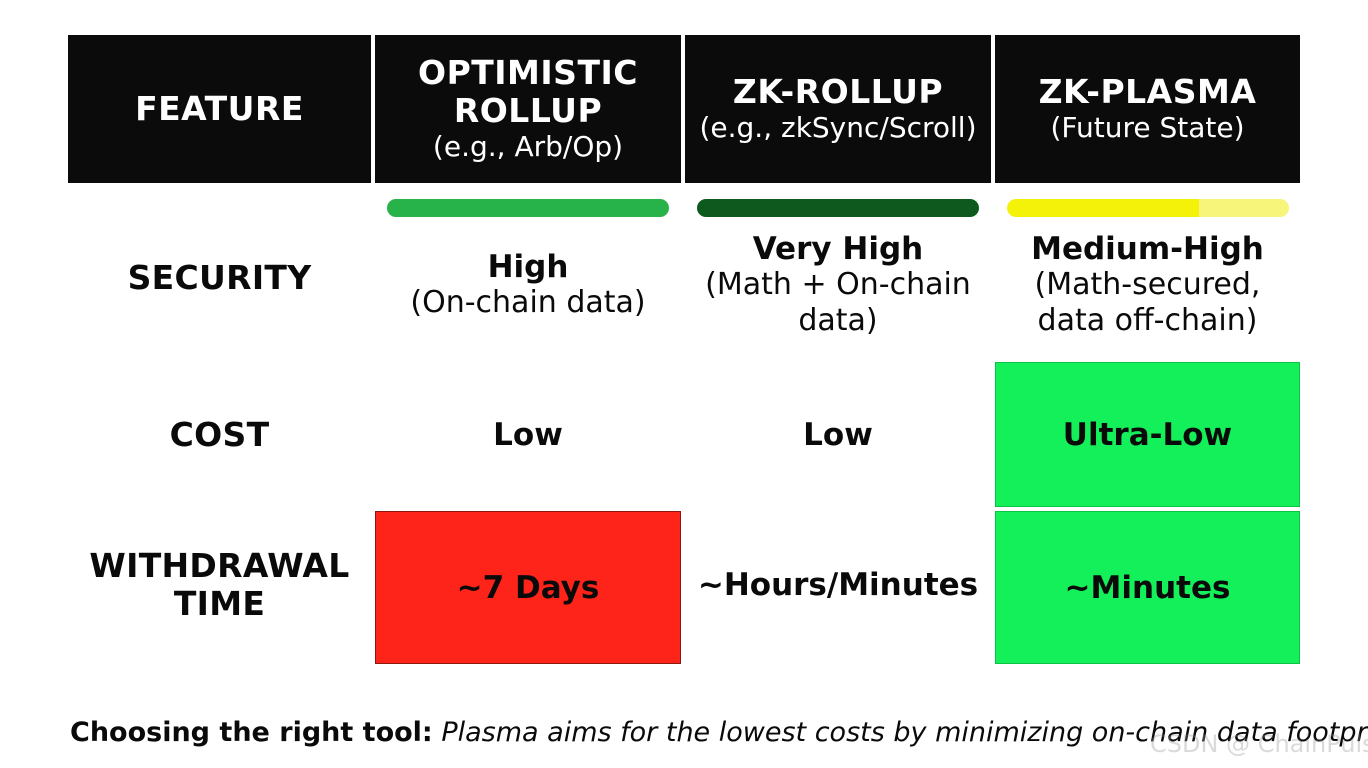 This screenshot has width=1368, height=768. I want to click on cost-zk-plasma-value: Ultra-Low, so click(1147, 434).